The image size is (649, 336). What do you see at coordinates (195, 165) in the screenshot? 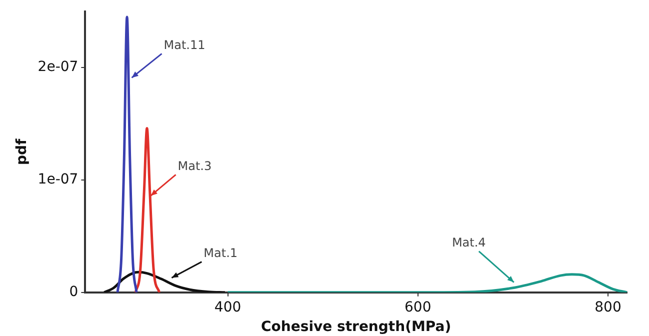
I see `annotation: Mat.3` at bounding box center [195, 165].